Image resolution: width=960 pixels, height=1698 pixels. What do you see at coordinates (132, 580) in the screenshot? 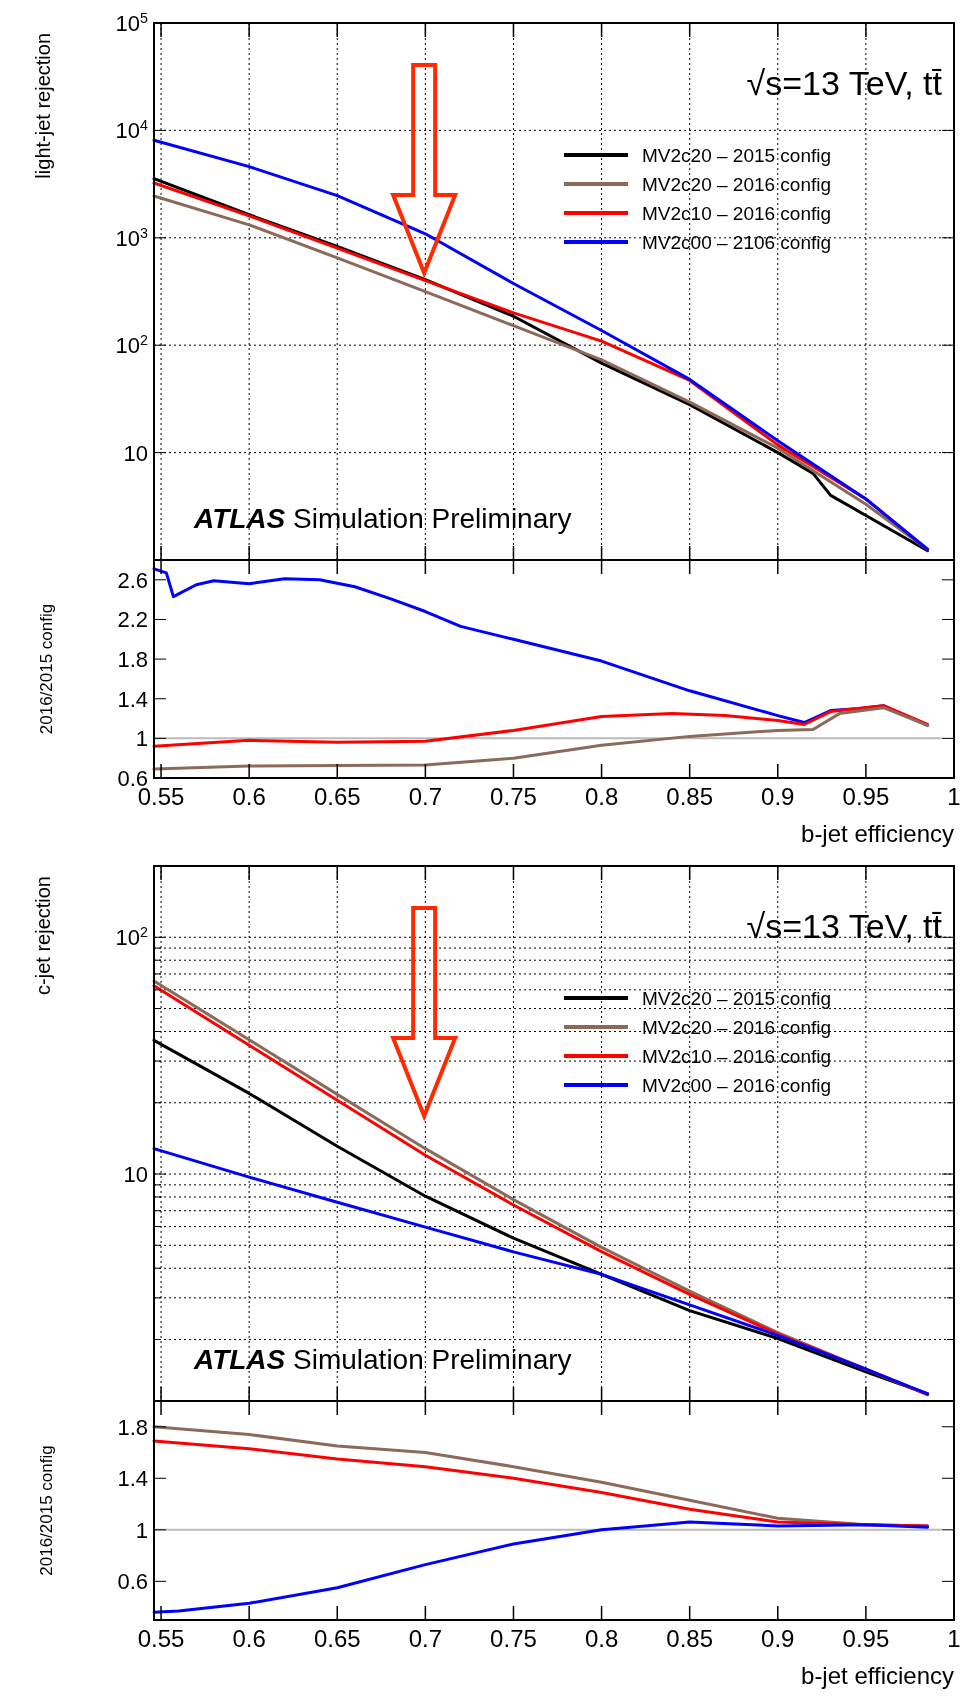
I see `y-tick-label: 2.6` at bounding box center [132, 580].